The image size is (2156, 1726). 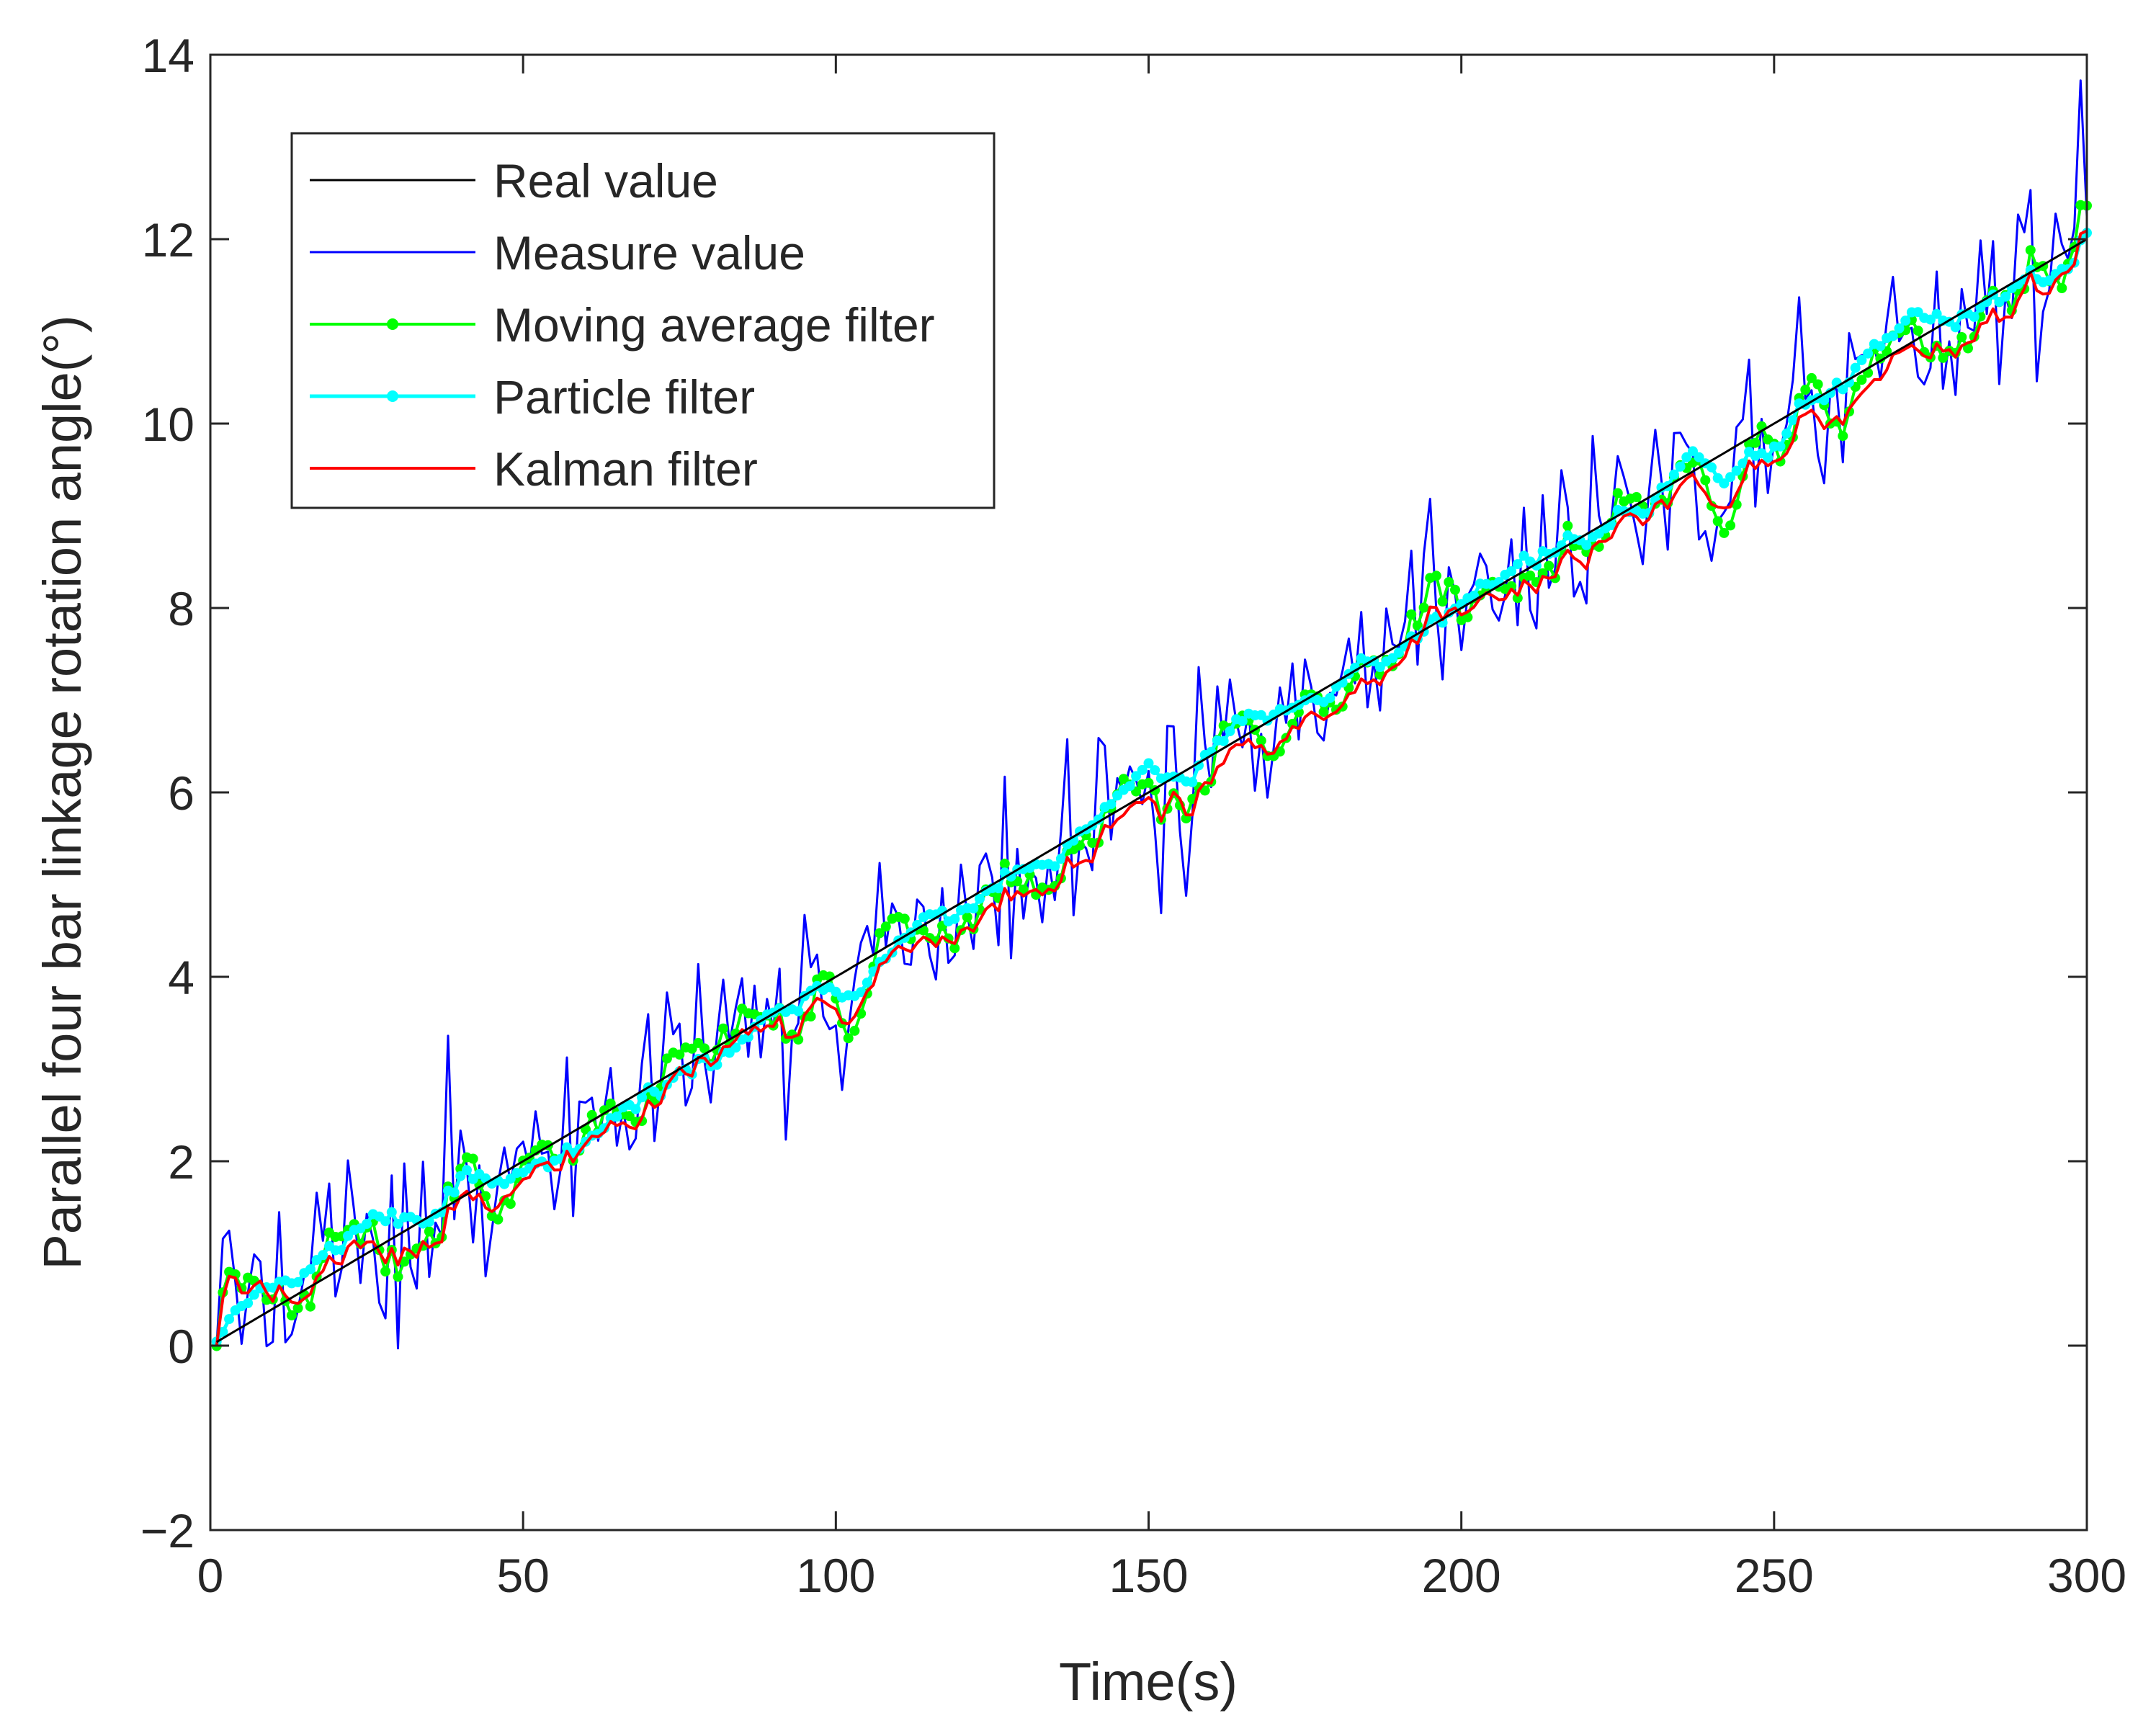 I want to click on legend-label-measure-value: Measure value, so click(x=649, y=253).